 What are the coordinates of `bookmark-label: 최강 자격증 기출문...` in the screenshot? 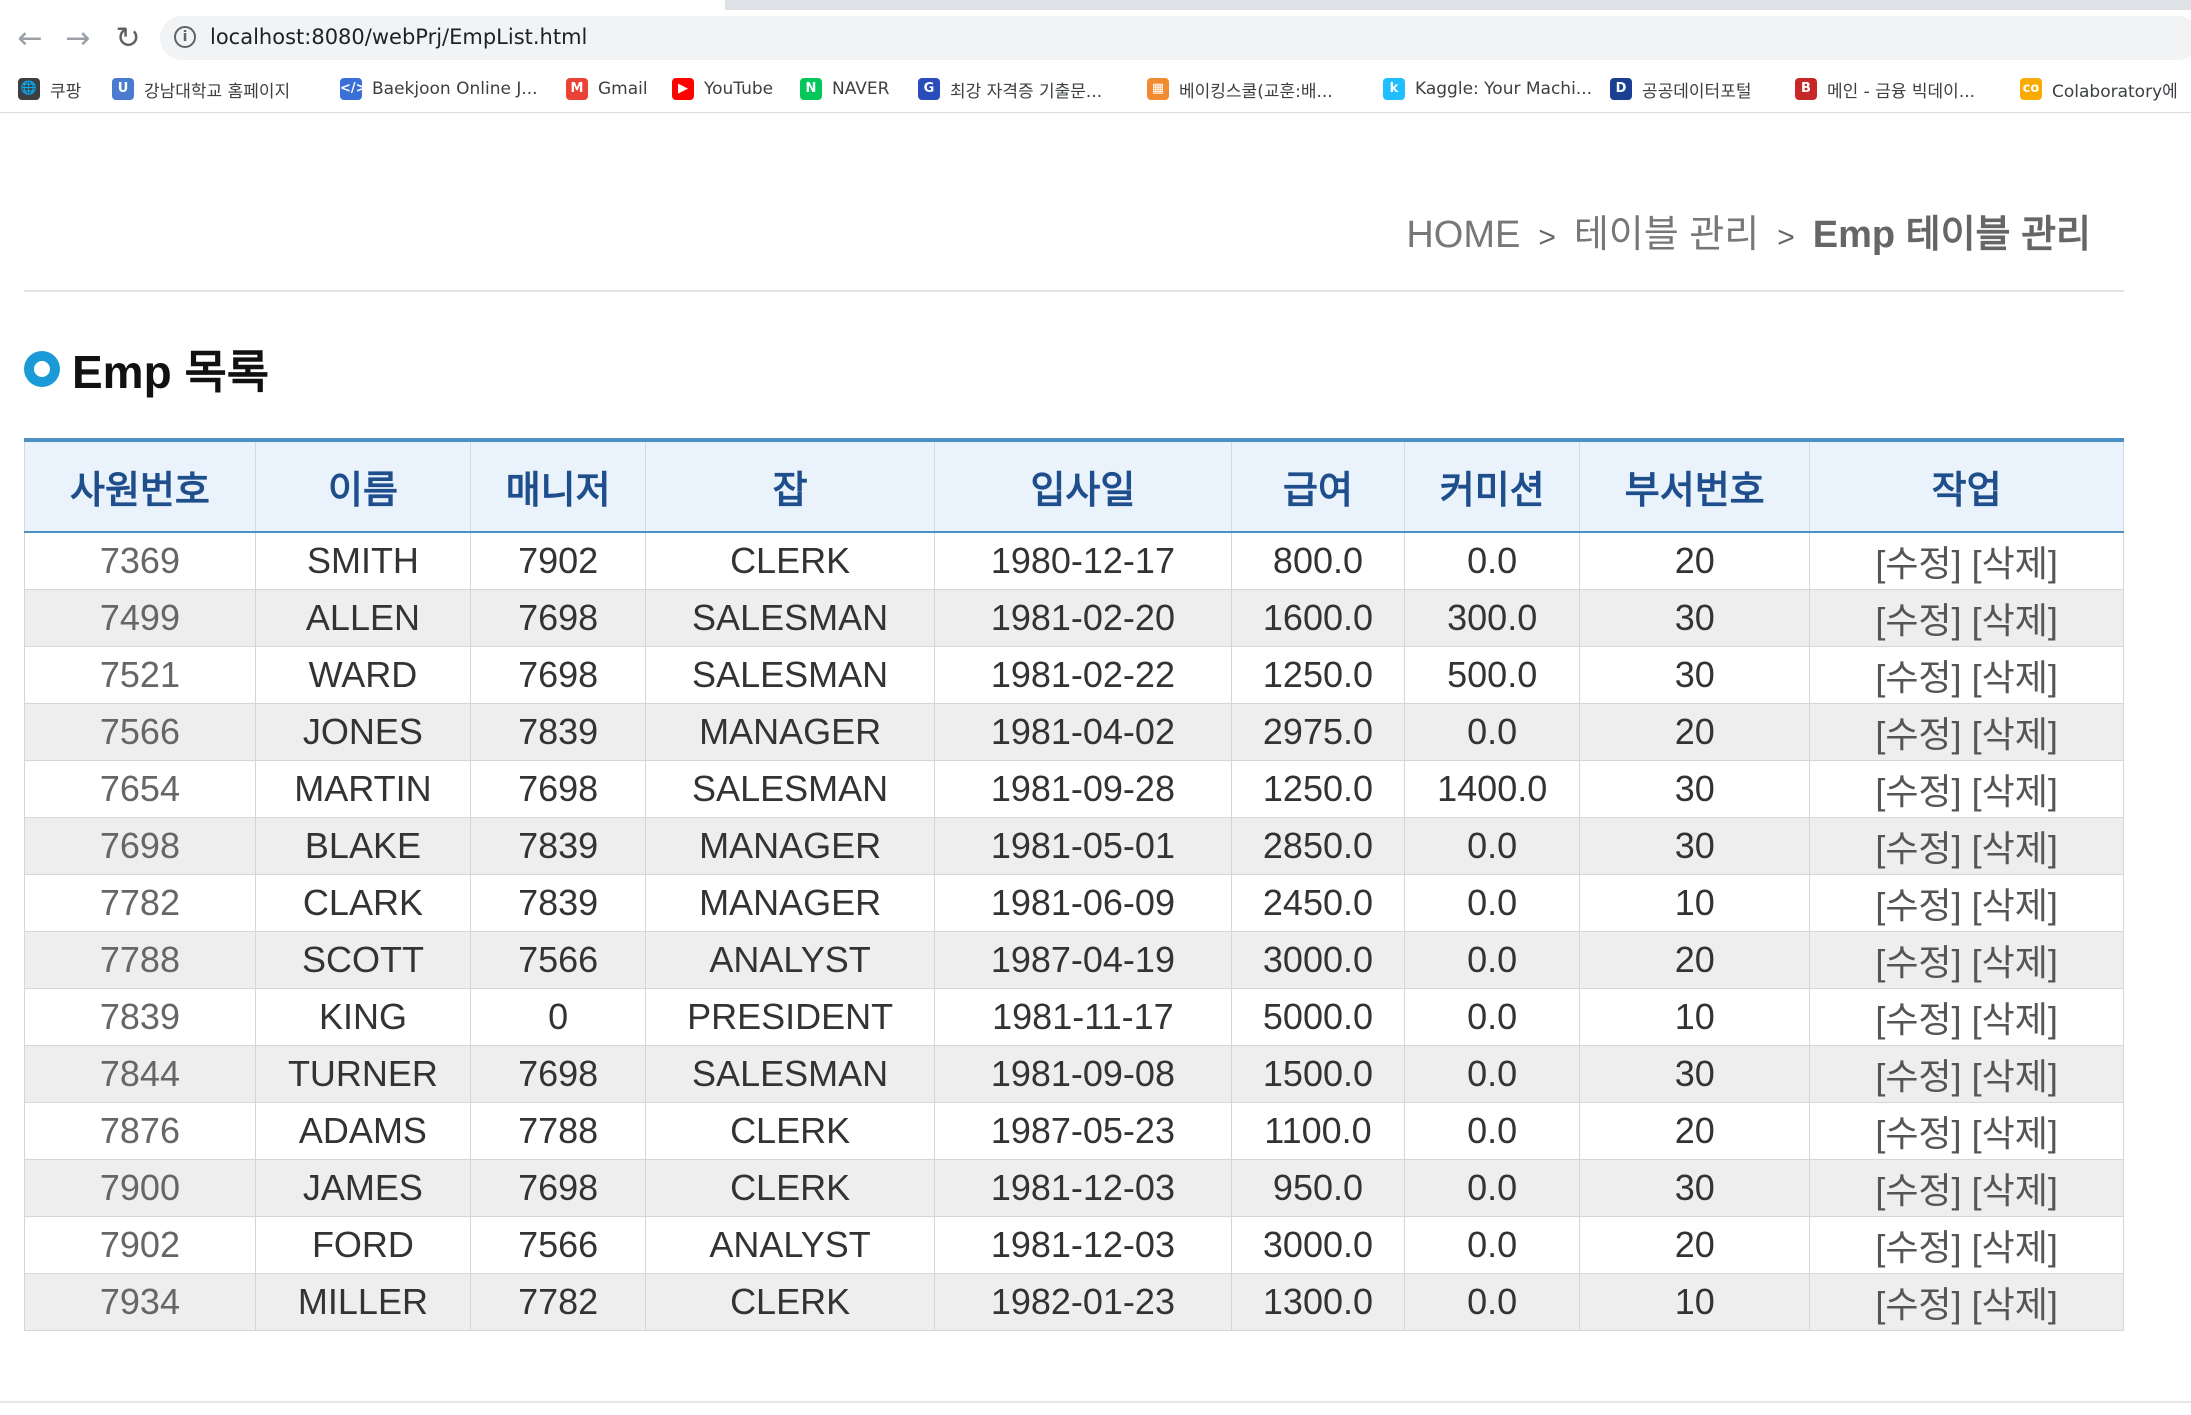 It's located at (1026, 91).